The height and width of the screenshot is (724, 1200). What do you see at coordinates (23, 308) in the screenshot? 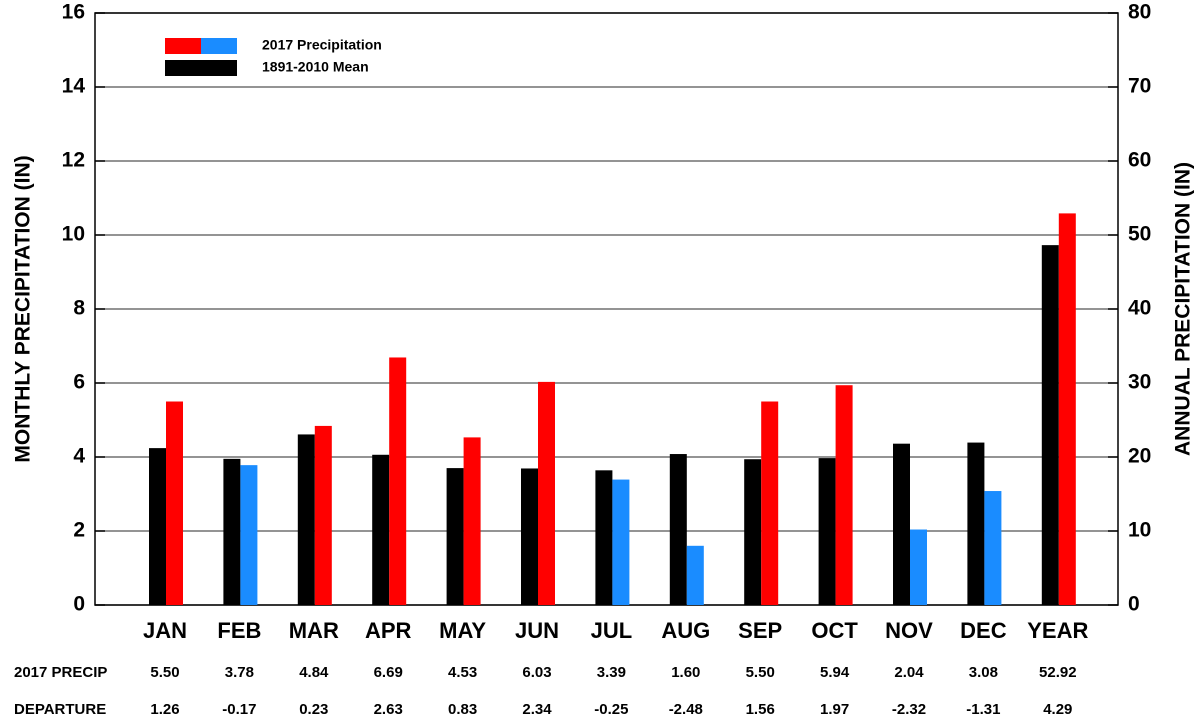
I see `y-axis-title: MONTHLY PRECIPITATION (IN)` at bounding box center [23, 308].